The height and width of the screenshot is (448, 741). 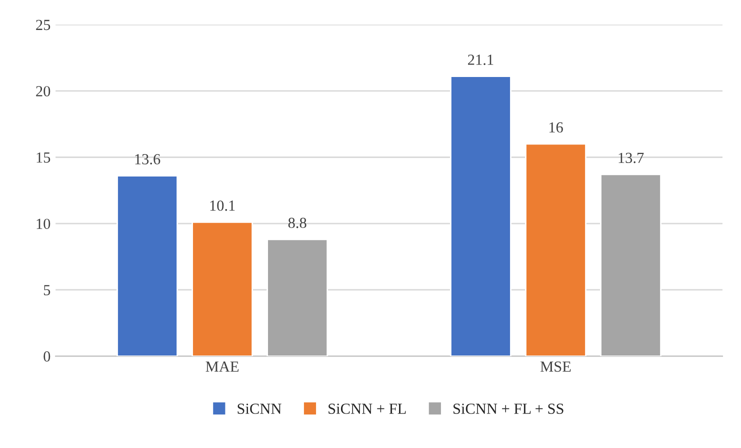 I want to click on data-label: 10.1, so click(x=222, y=205).